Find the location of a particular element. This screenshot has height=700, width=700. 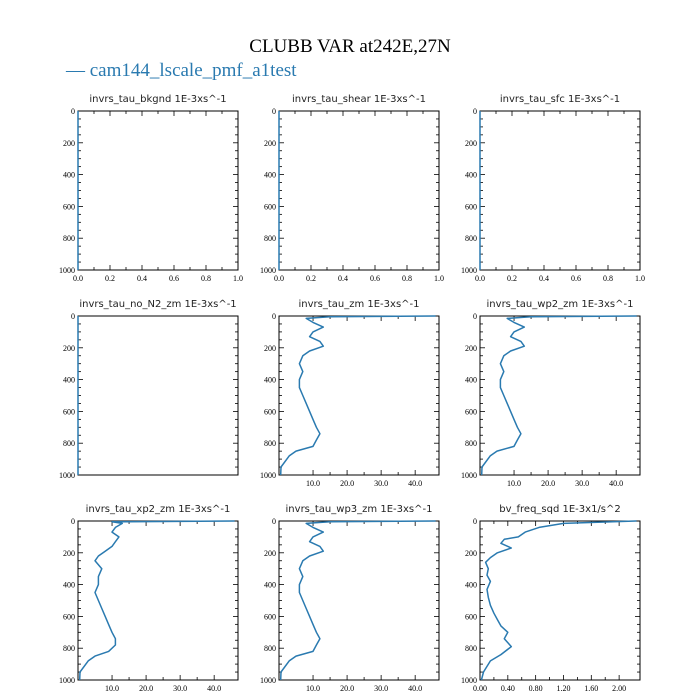

panel-title: invrs_tau_shear 1E-3xs^-1 is located at coordinates (359, 99).